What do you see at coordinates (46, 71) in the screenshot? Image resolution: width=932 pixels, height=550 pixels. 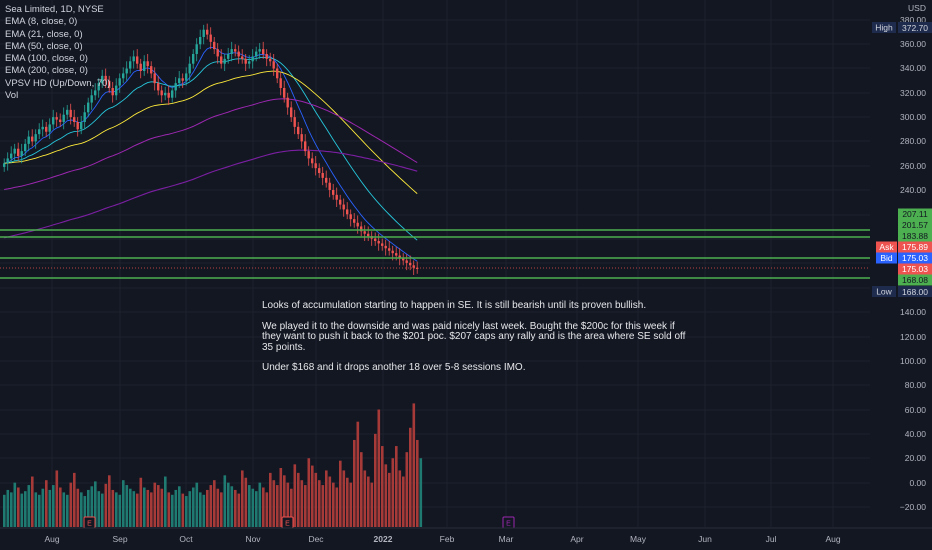 I see `indicator-ema200: EMA (200, close, 0)` at bounding box center [46, 71].